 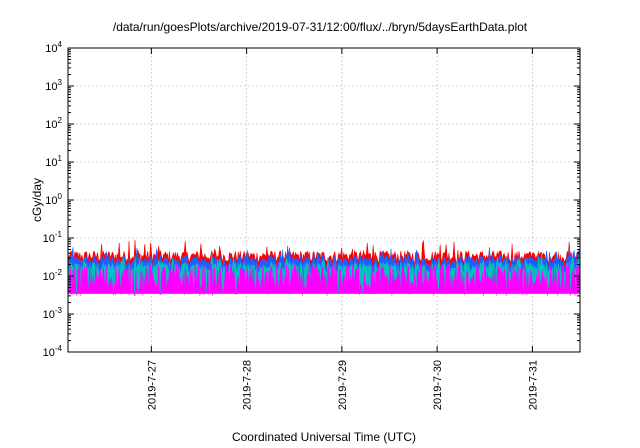 I want to click on y-tick-label: 10⁻¹, so click(x=53, y=237).